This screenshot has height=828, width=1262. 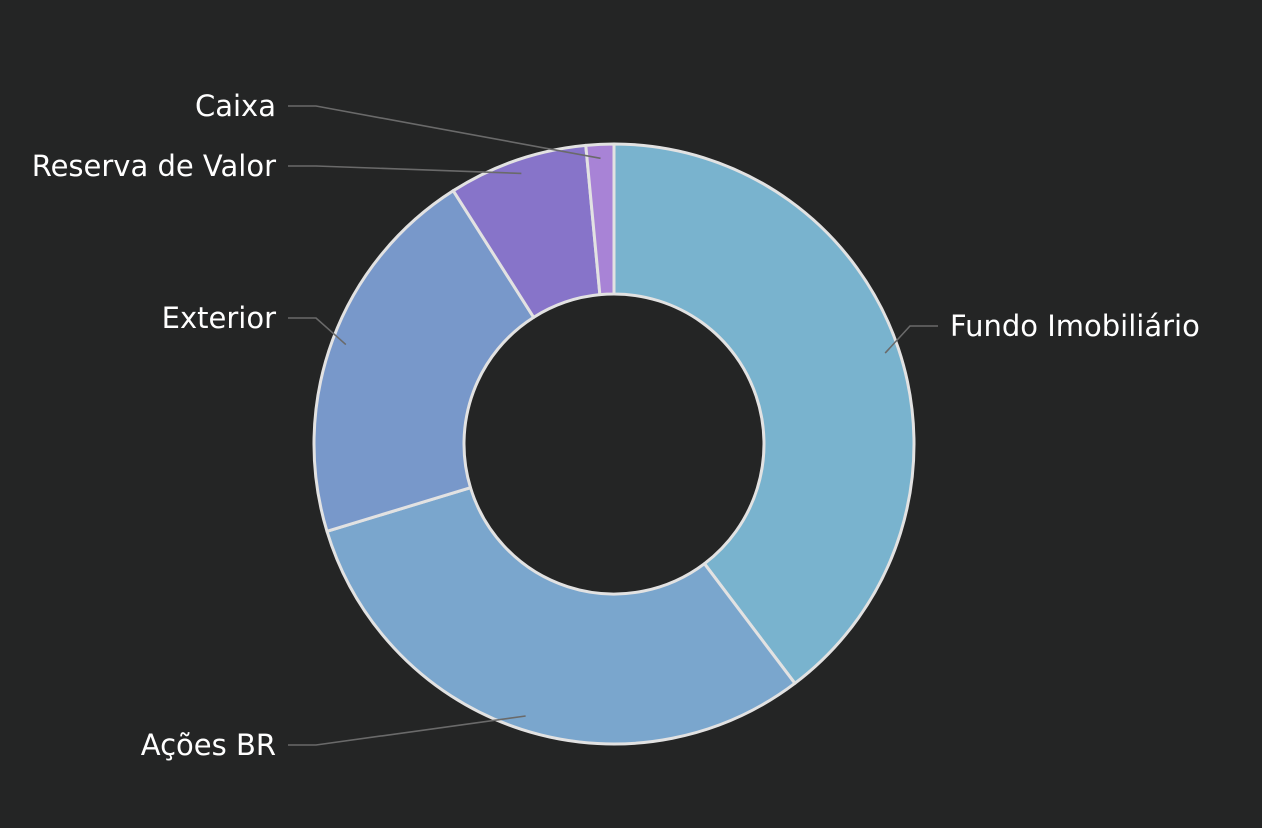 I want to click on slice-caixa, so click(x=600, y=219).